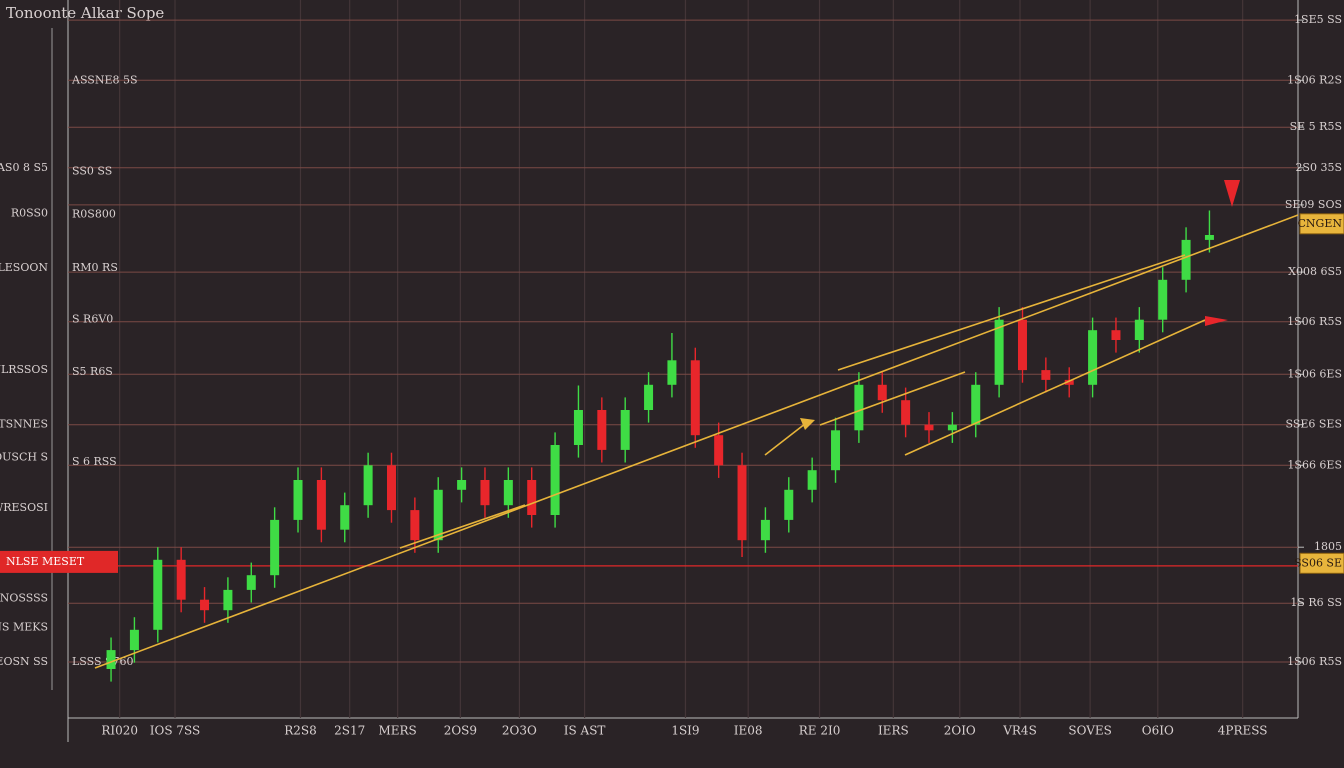 The image size is (1344, 768). I want to click on price-tag, so click(1321, 563).